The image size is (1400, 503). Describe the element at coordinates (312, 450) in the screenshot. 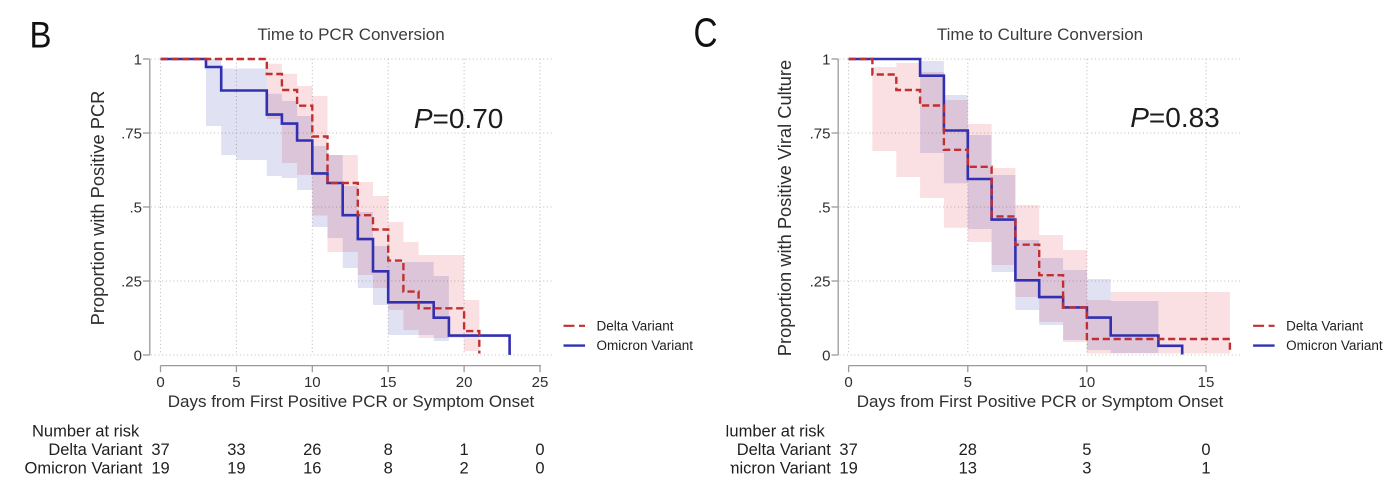

I see `svg-text: 26` at that location.